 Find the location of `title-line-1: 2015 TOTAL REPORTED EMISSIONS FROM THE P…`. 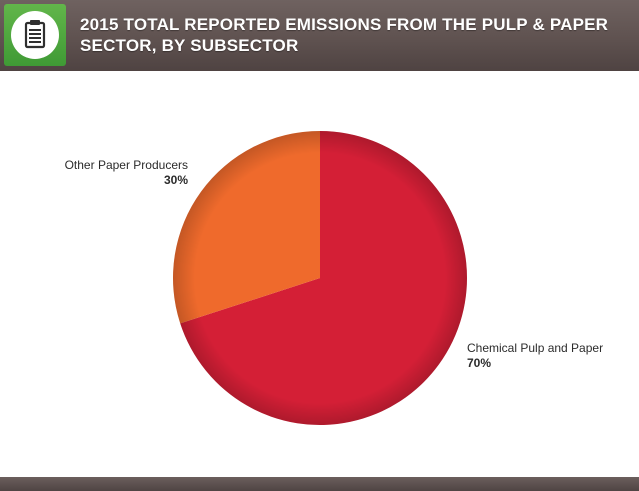

title-line-1: 2015 TOTAL REPORTED EMISSIONS FROM THE P… is located at coordinates (344, 24).